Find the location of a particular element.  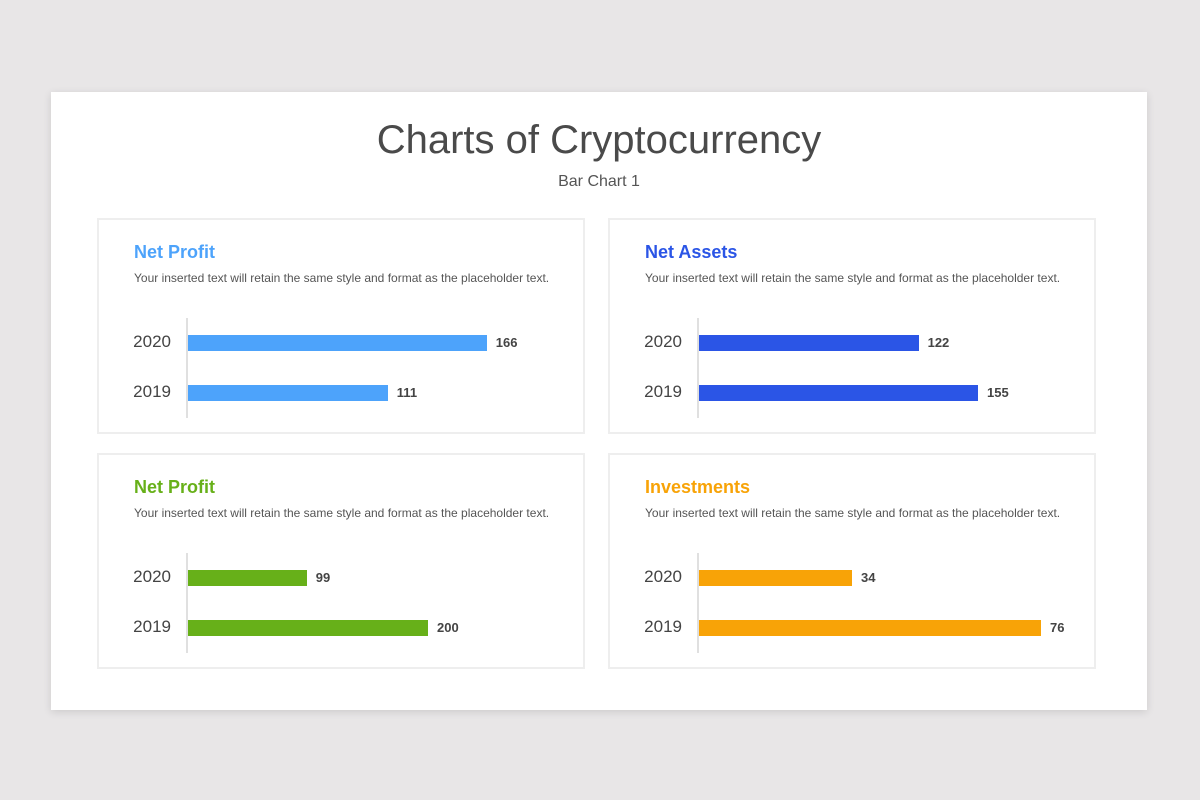

chart-title: Investments is located at coordinates (698, 487).